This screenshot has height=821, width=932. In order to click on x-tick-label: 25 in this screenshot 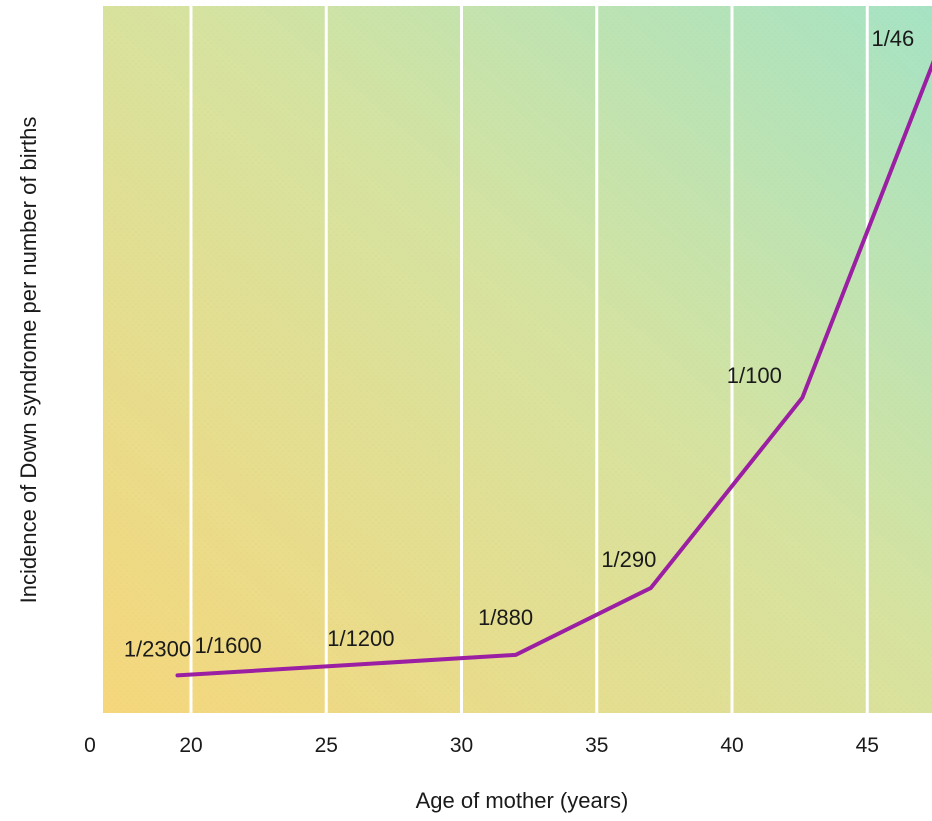, I will do `click(326, 745)`.